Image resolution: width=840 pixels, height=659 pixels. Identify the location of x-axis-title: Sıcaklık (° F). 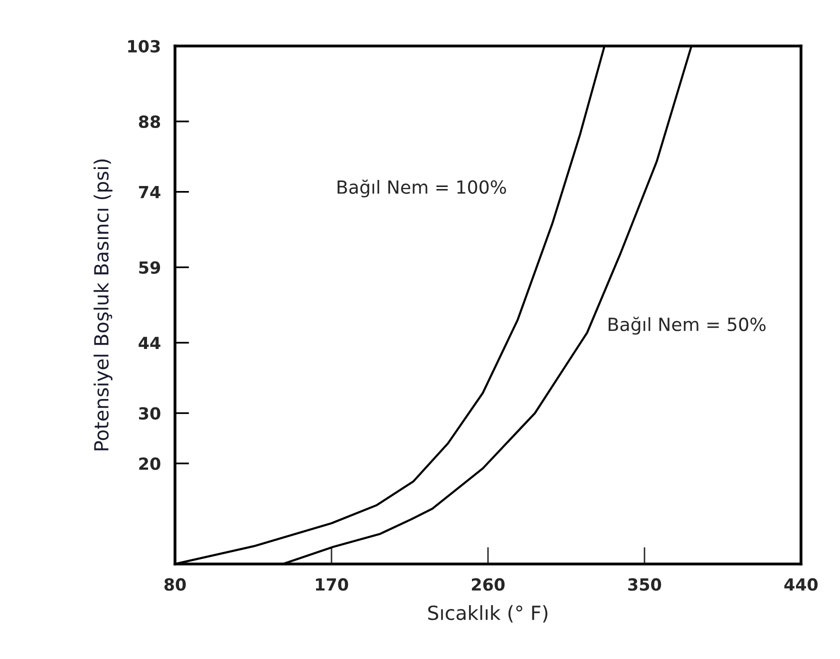
(488, 613).